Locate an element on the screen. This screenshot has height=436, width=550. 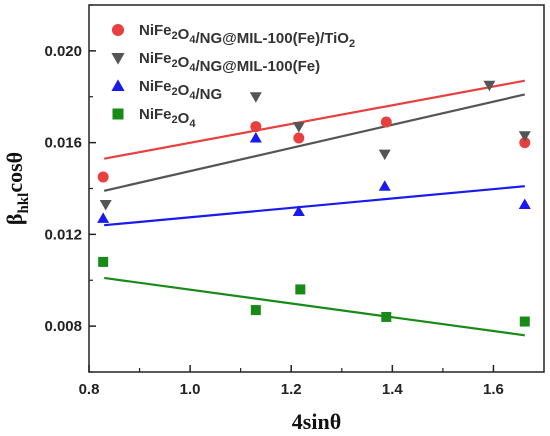
legend-label: NiFe2O4/NG@MIL-100(Fe) is located at coordinates (229, 62).